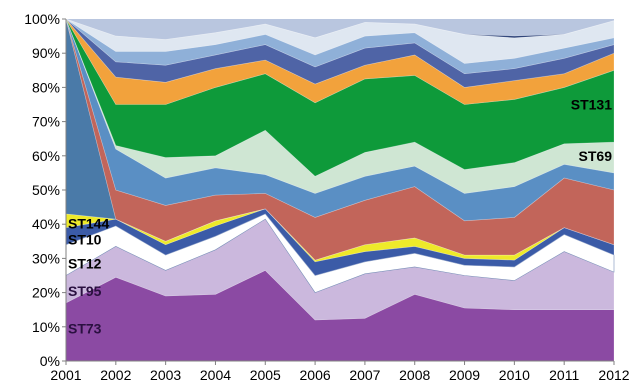  What do you see at coordinates (46, 122) in the screenshot?
I see `y-tick-label: 70%` at bounding box center [46, 122].